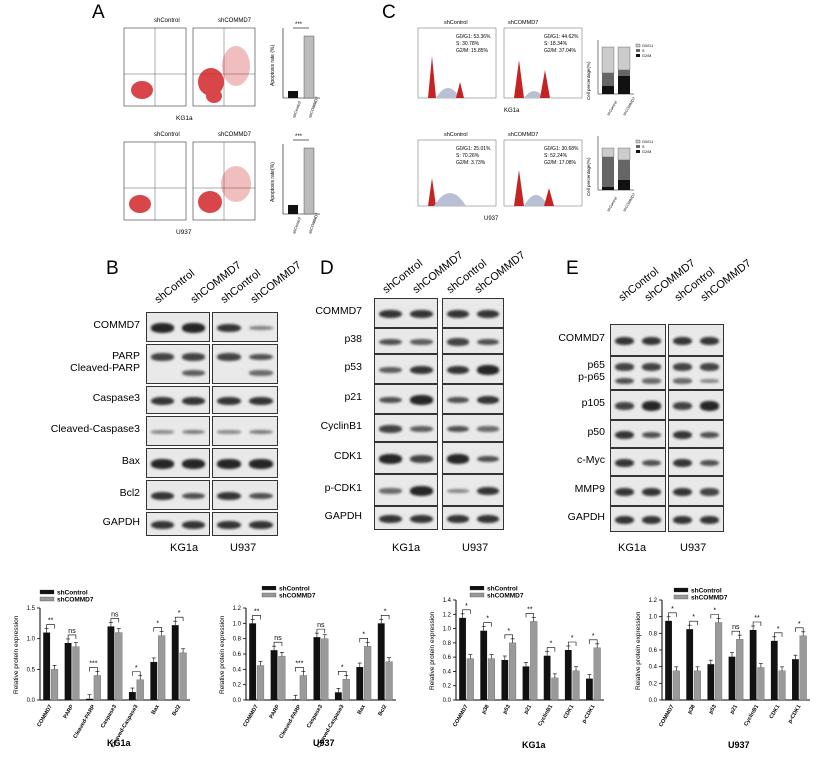  I want to click on stack-tick: shCOMMD7, so click(629, 202).